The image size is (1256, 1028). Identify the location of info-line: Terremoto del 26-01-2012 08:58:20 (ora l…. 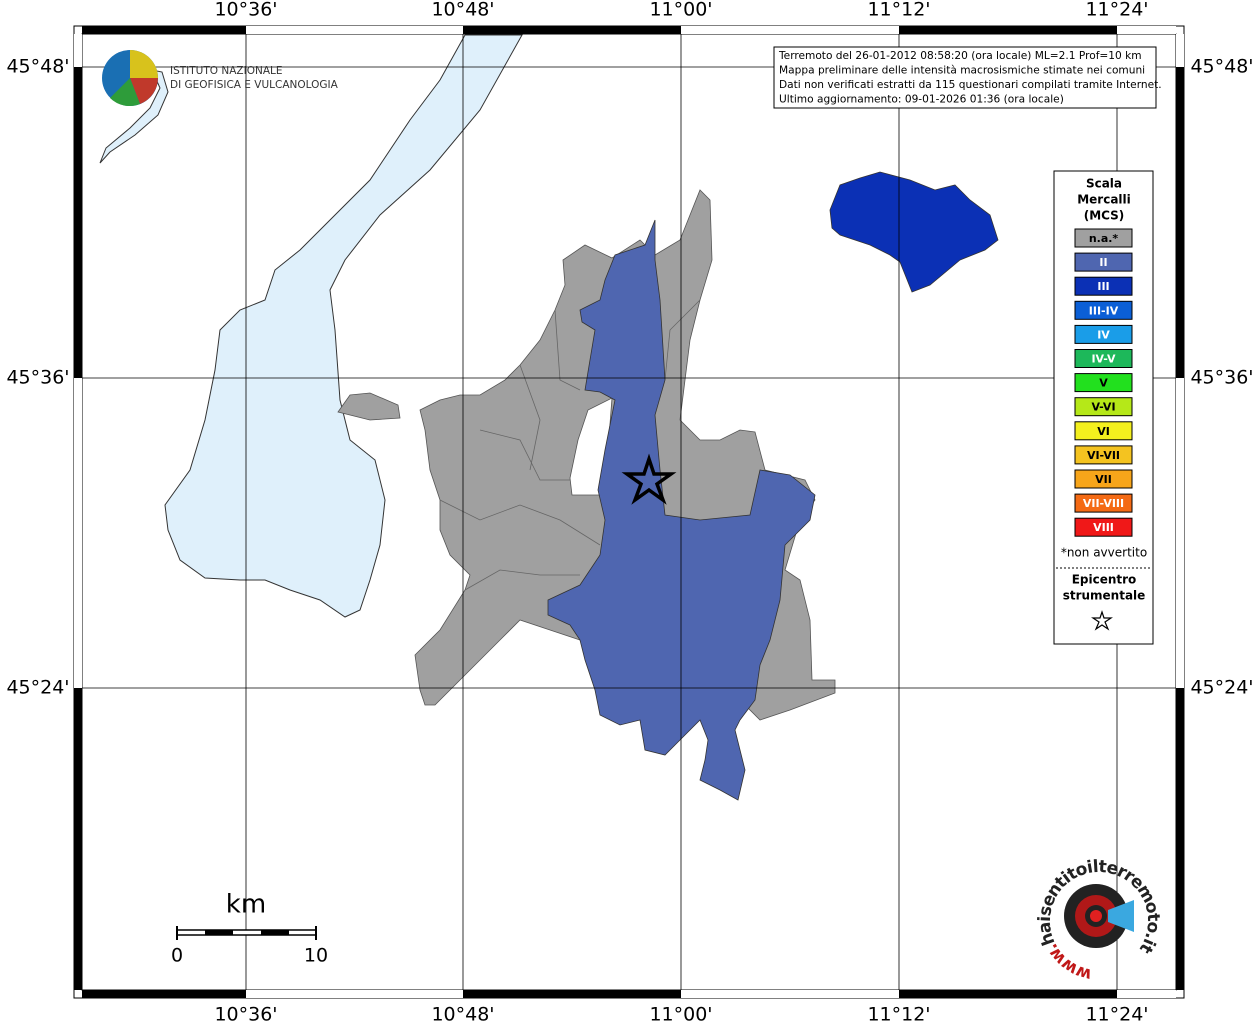
(960, 56).